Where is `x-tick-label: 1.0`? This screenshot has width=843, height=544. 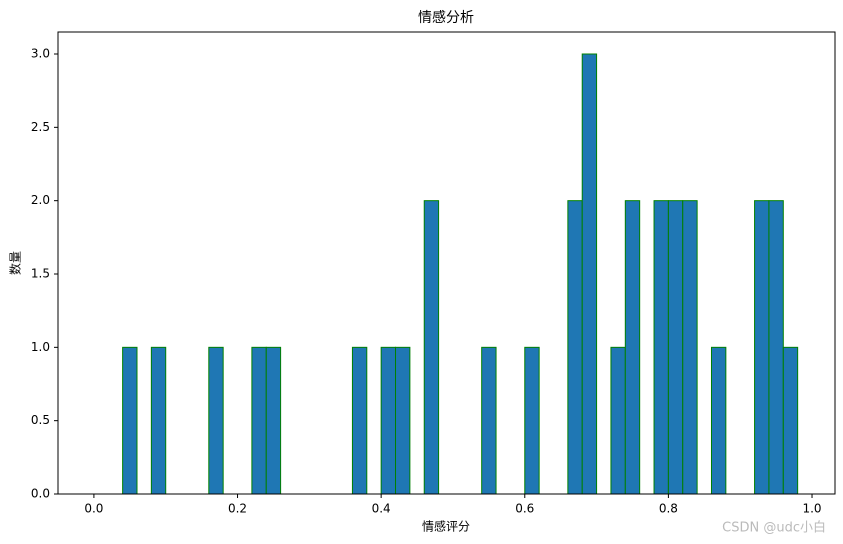 x-tick-label: 1.0 is located at coordinates (811, 509).